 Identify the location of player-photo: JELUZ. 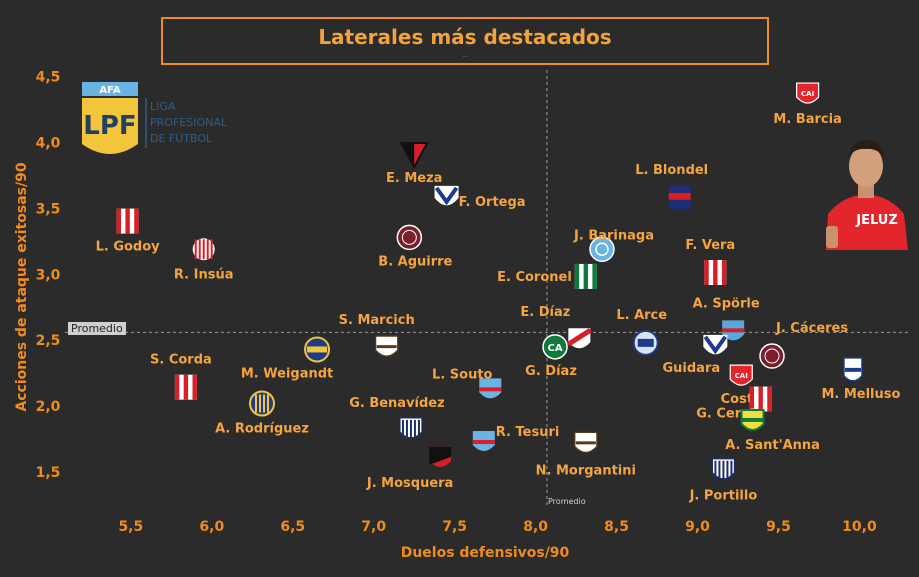
(866, 189).